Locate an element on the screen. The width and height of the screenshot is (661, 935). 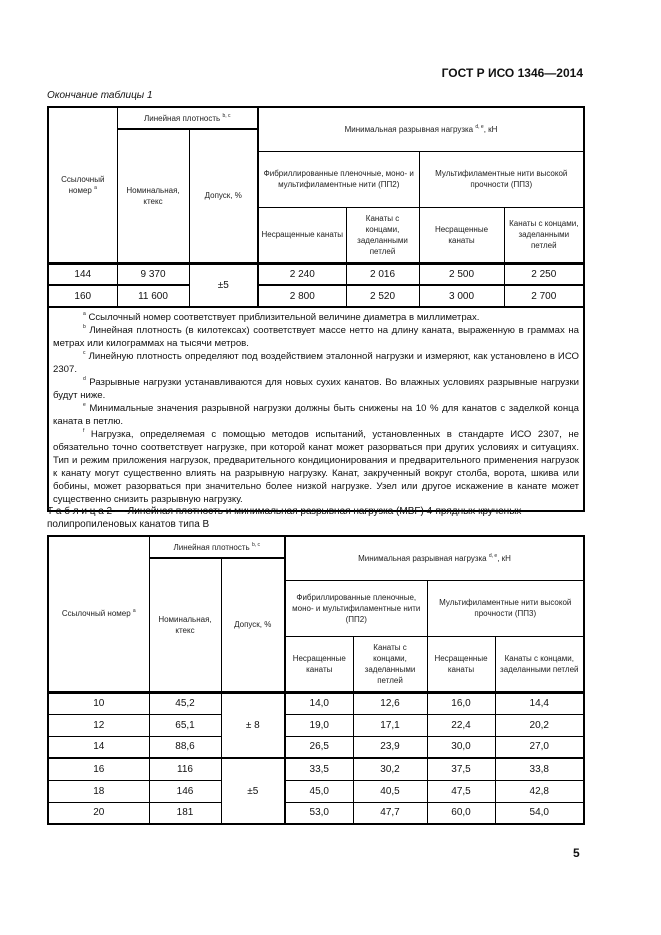
cell-pp2-unspliced: 33,5 is located at coordinates (319, 769).